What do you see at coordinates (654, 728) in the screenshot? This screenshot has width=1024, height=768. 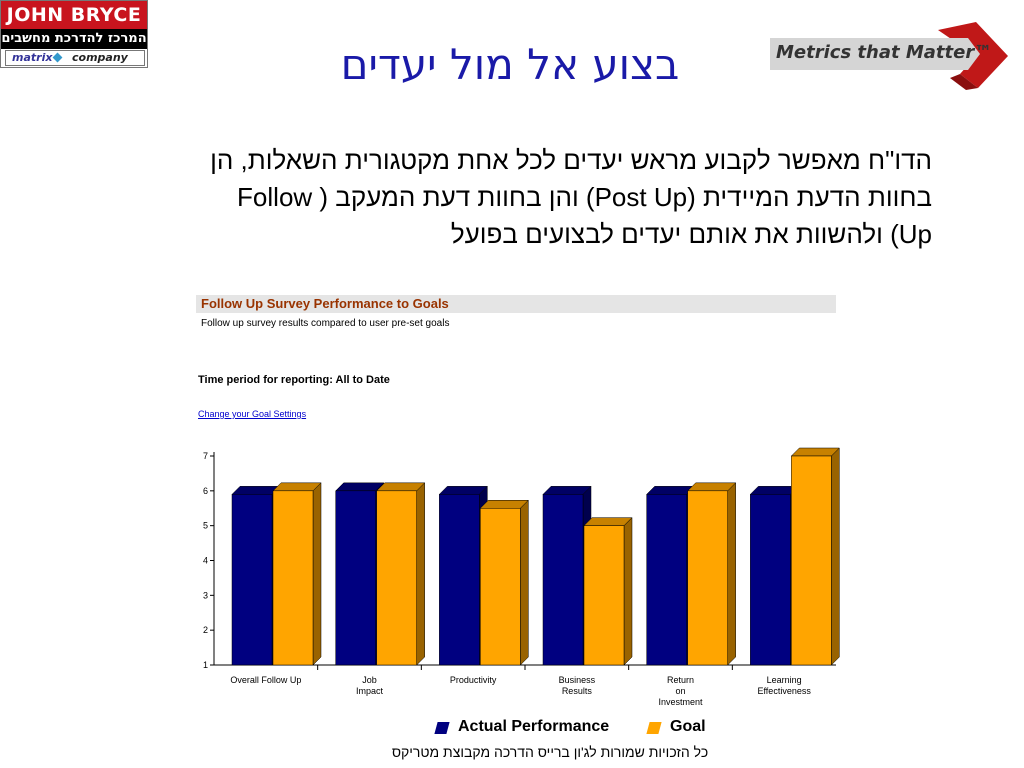 I see `legend-goal-swatch` at bounding box center [654, 728].